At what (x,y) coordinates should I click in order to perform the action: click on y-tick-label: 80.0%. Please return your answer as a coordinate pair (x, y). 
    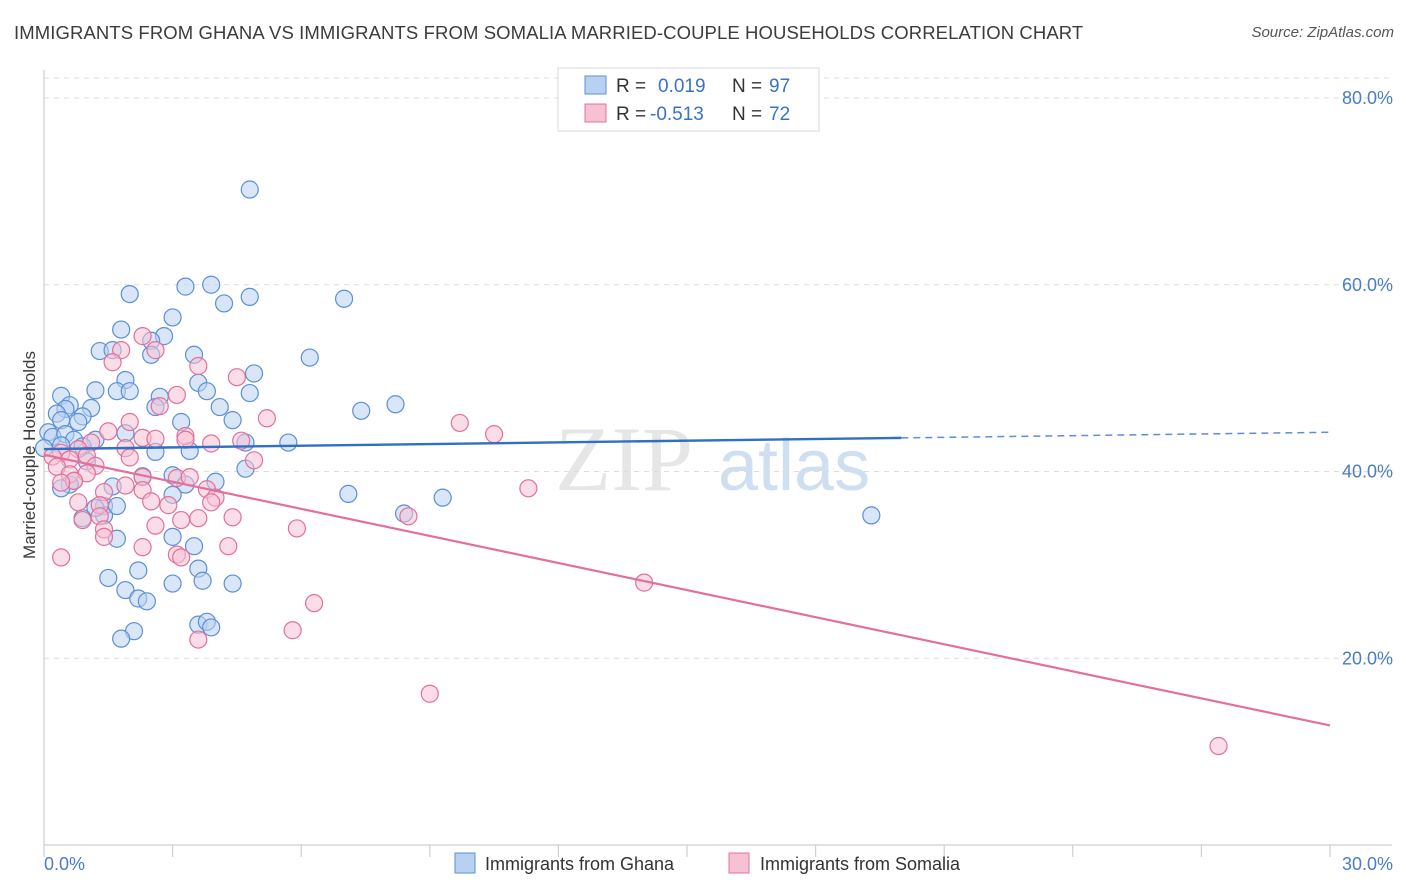
    Looking at the image, I should click on (1367, 98).